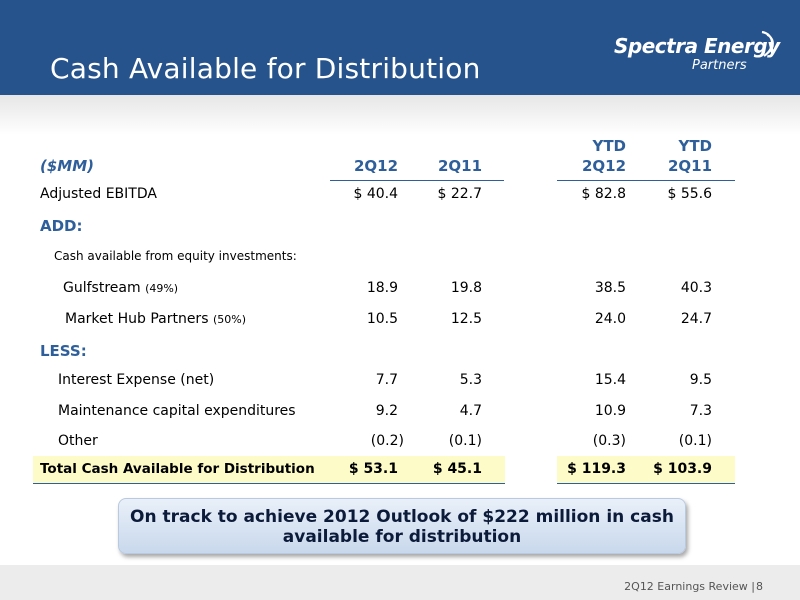  What do you see at coordinates (457, 469) in the screenshot?
I see `cell-value: $ 45.1` at bounding box center [457, 469].